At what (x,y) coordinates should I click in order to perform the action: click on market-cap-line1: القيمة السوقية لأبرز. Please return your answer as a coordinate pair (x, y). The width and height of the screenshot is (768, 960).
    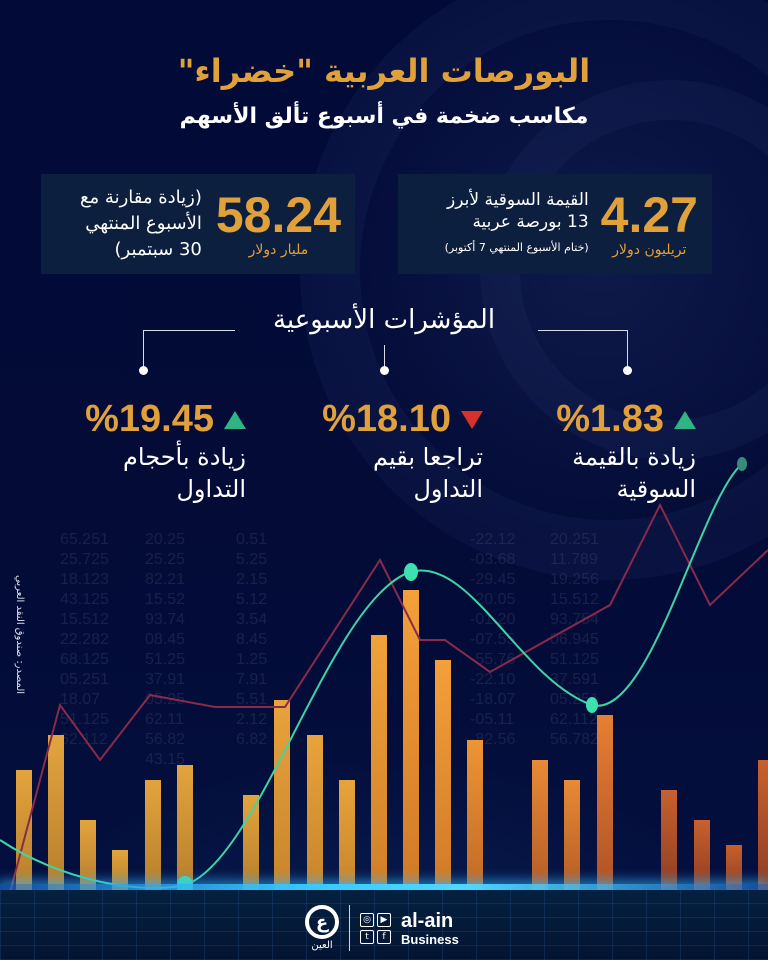
    Looking at the image, I should click on (518, 200).